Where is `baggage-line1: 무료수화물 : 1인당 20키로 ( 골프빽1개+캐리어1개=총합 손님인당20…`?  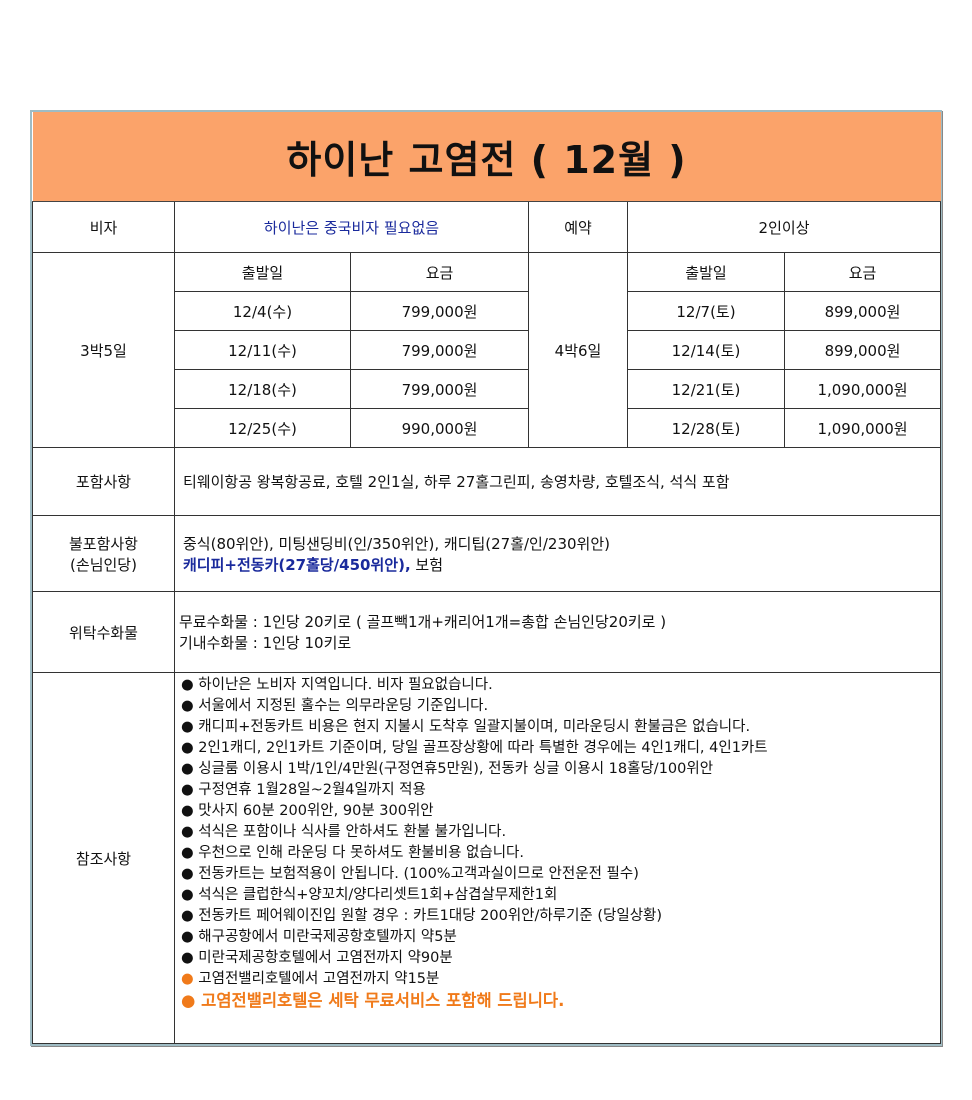 baggage-line1: 무료수화물 : 1인당 20키로 ( 골프빽1개+캐리어1개=총합 손님인당20… is located at coordinates (423, 622).